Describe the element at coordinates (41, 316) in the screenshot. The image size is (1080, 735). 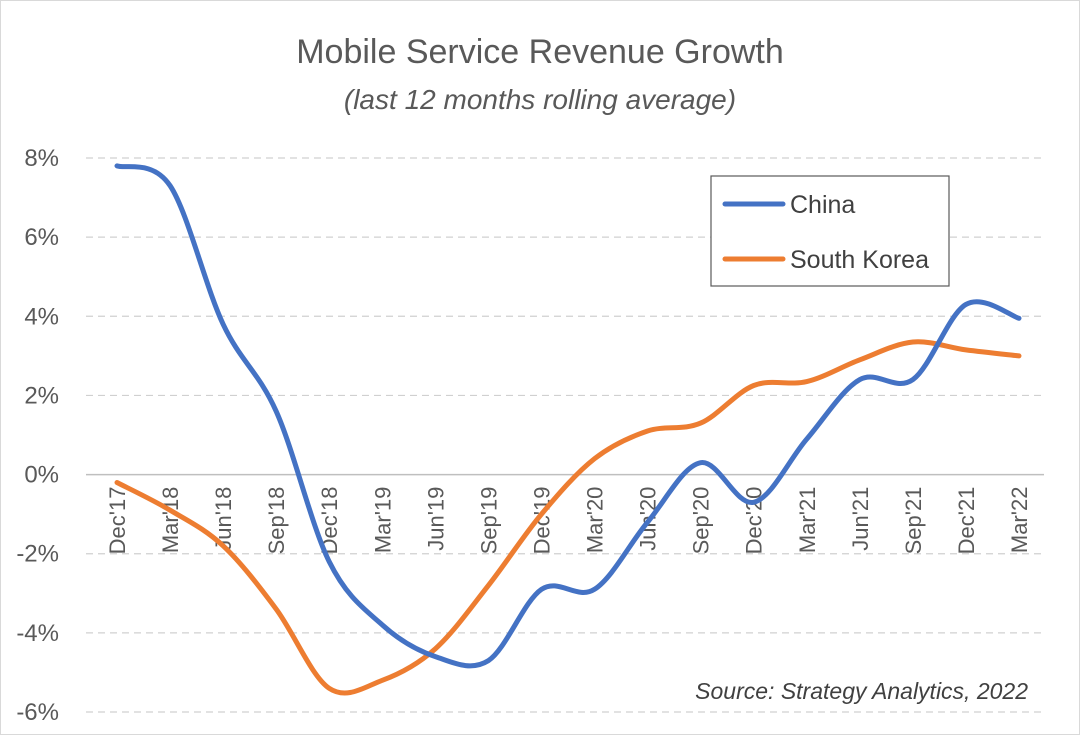
I see `y-tick-label: 4%` at that location.